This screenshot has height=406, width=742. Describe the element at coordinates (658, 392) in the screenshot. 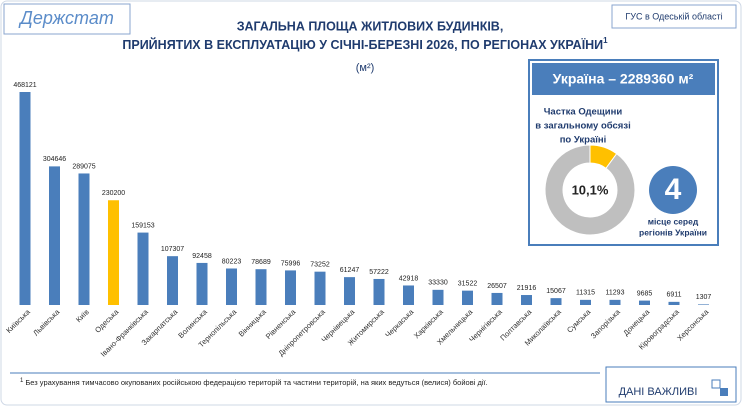

I see `brand: ДАНІ ВАЖЛИВІ` at that location.